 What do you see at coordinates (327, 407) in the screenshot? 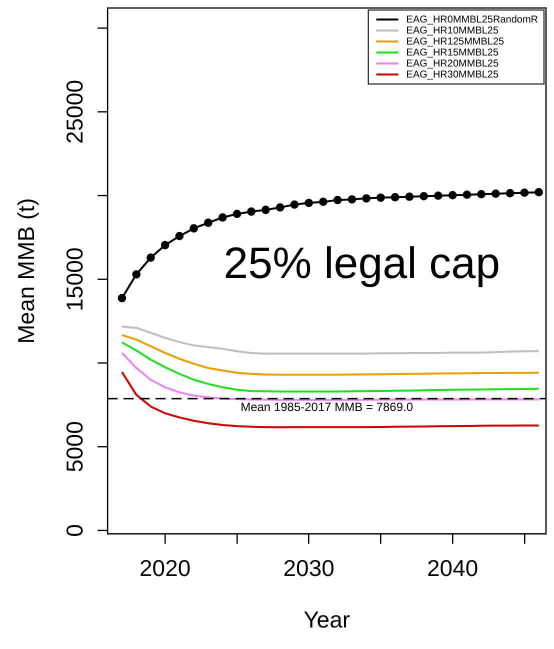
I see `ref-line-label: Mean 1985-2017 MMB = 7869.0` at bounding box center [327, 407].